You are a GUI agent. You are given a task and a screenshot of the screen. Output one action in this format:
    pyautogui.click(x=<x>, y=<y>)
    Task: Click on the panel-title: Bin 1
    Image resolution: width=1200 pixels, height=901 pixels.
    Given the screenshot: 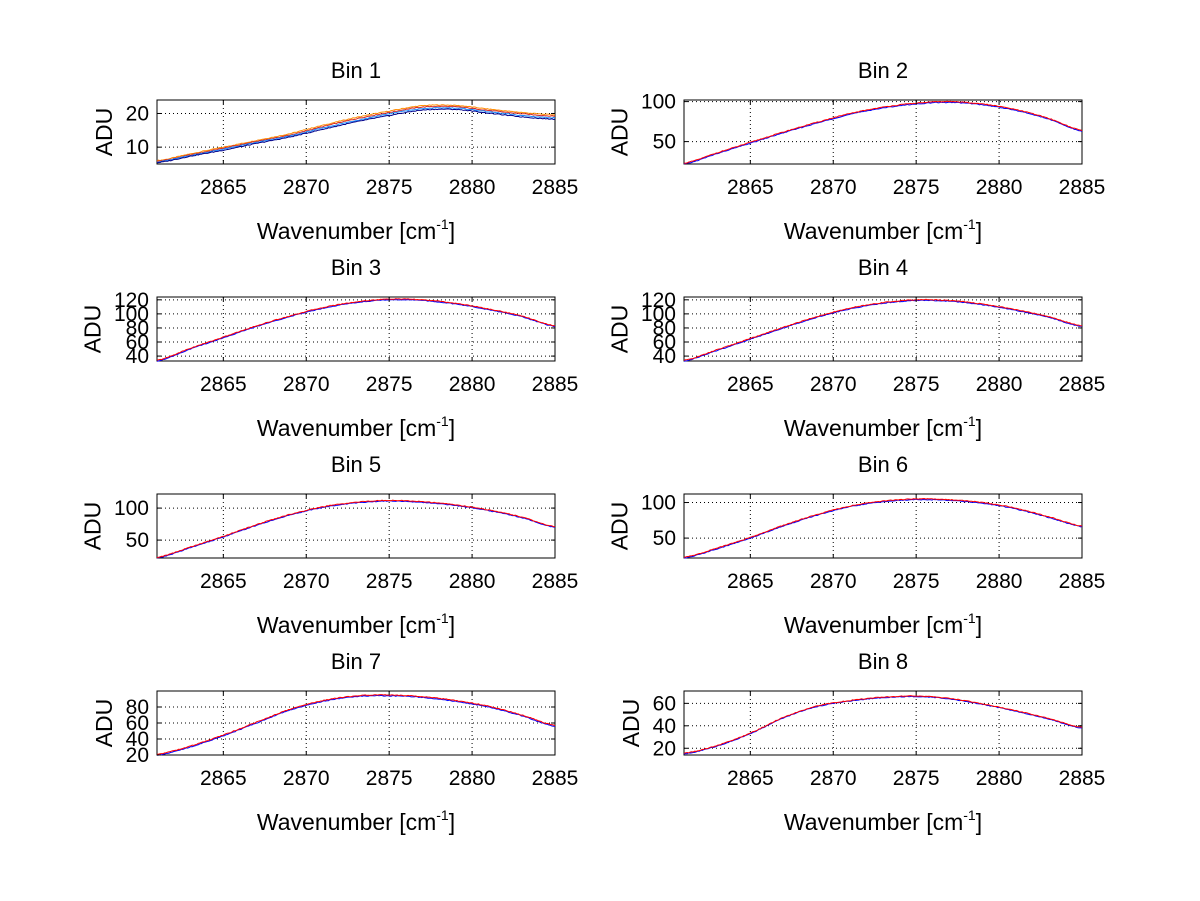 What is the action you would take?
    pyautogui.click(x=356, y=70)
    